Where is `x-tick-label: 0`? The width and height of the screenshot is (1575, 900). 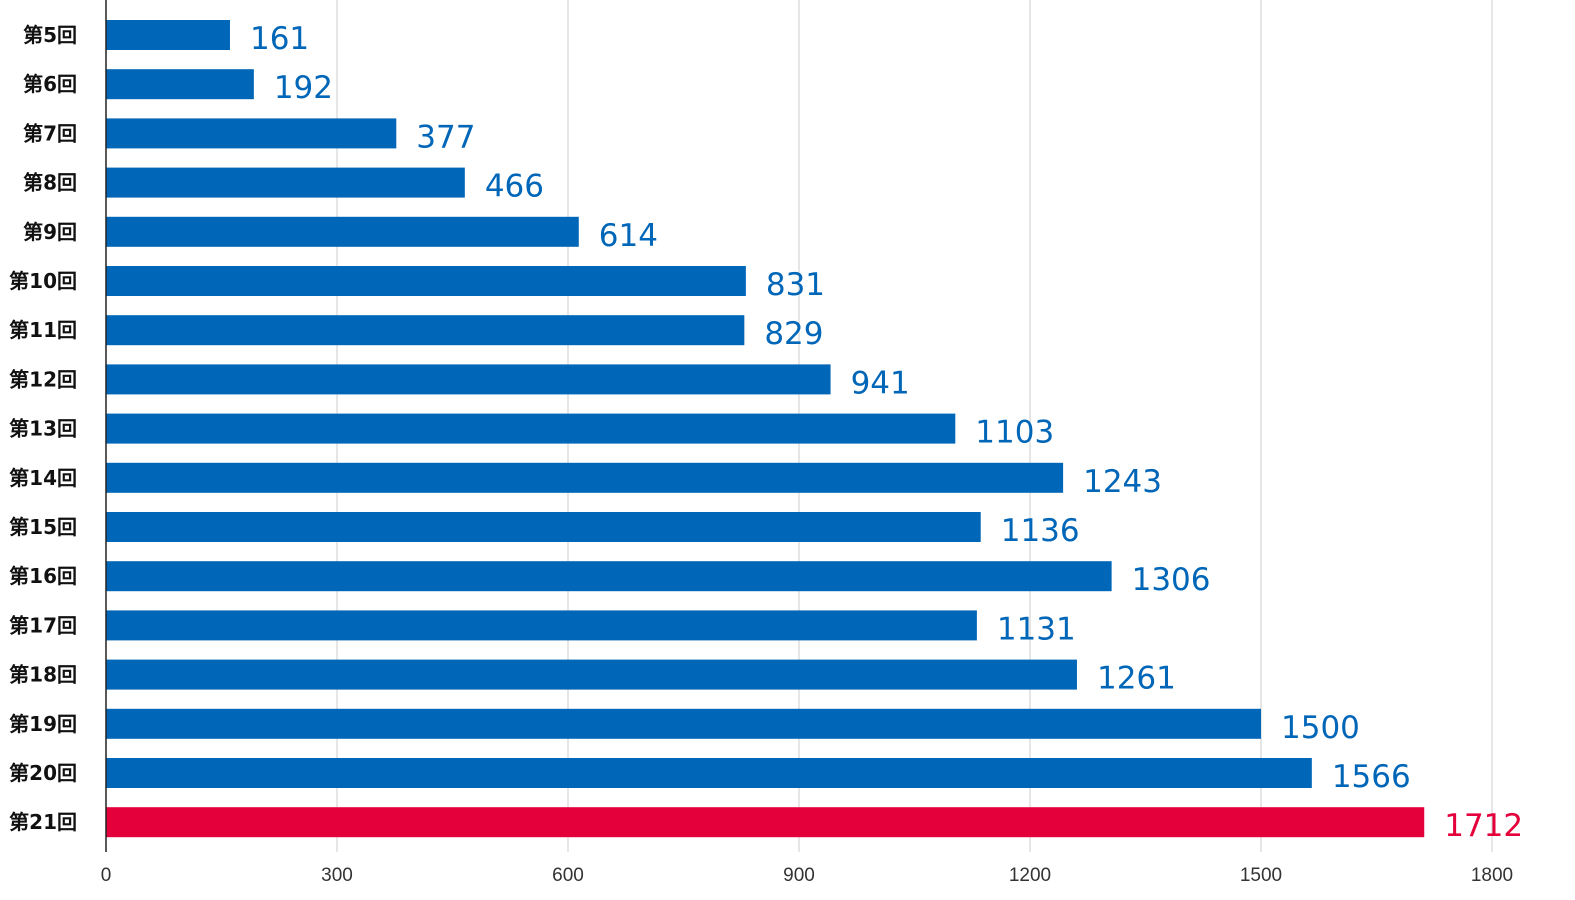 x-tick-label: 0 is located at coordinates (106, 875).